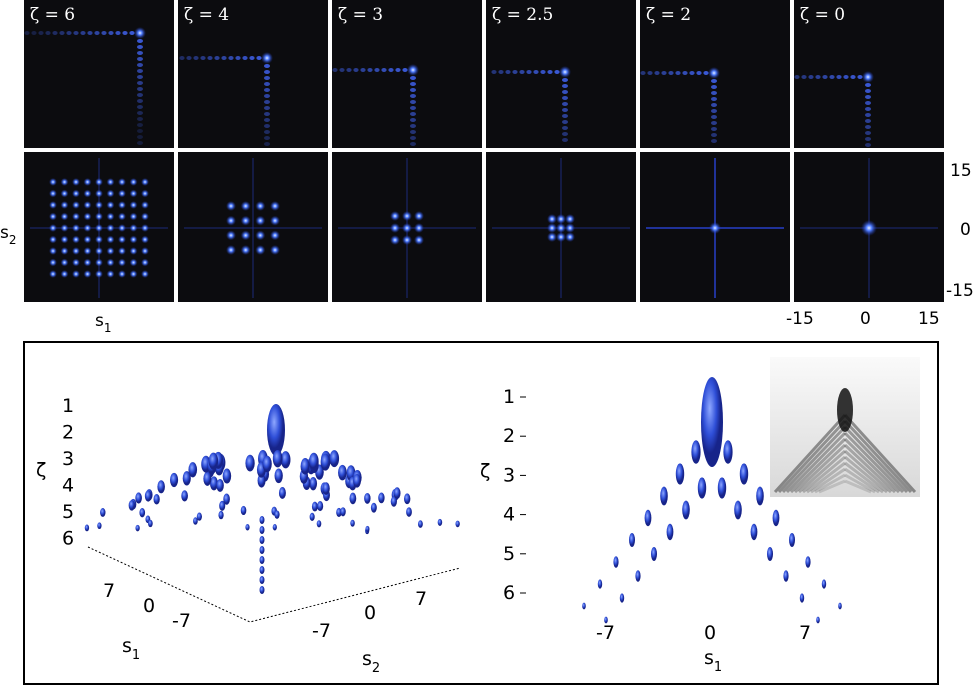 Image resolution: width=975 pixels, height=686 pixels. What do you see at coordinates (99, 74) in the screenshot?
I see `panel` at bounding box center [99, 74].